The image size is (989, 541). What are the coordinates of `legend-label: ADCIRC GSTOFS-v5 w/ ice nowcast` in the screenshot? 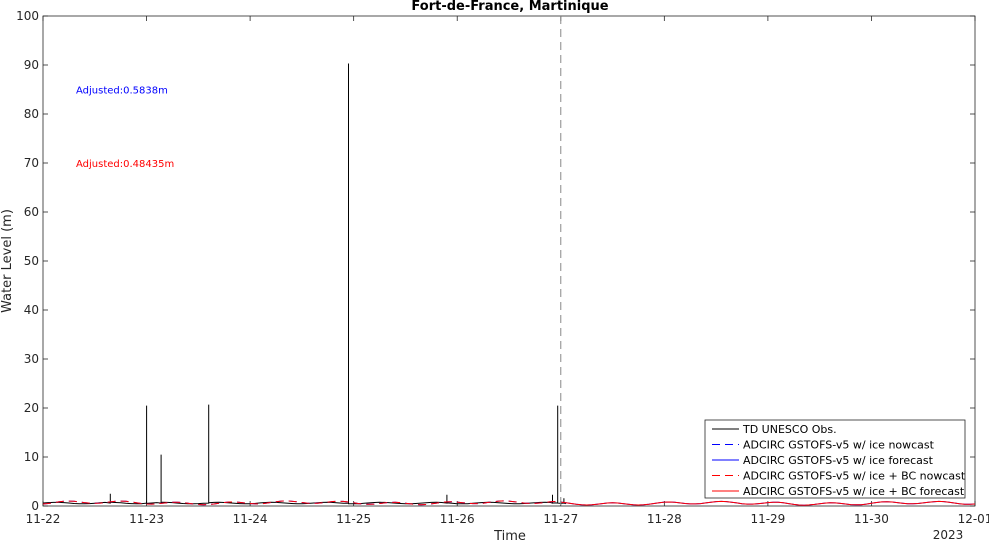 It's located at (839, 445).